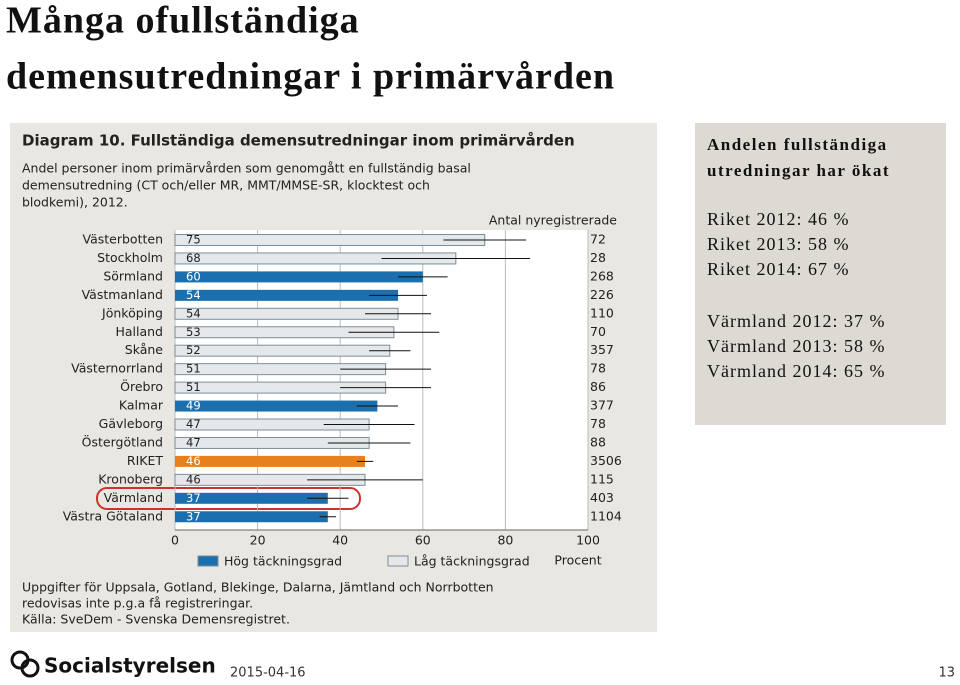 This screenshot has width=960, height=685. I want to click on legend-label: Låg täckningsgrad, so click(472, 561).